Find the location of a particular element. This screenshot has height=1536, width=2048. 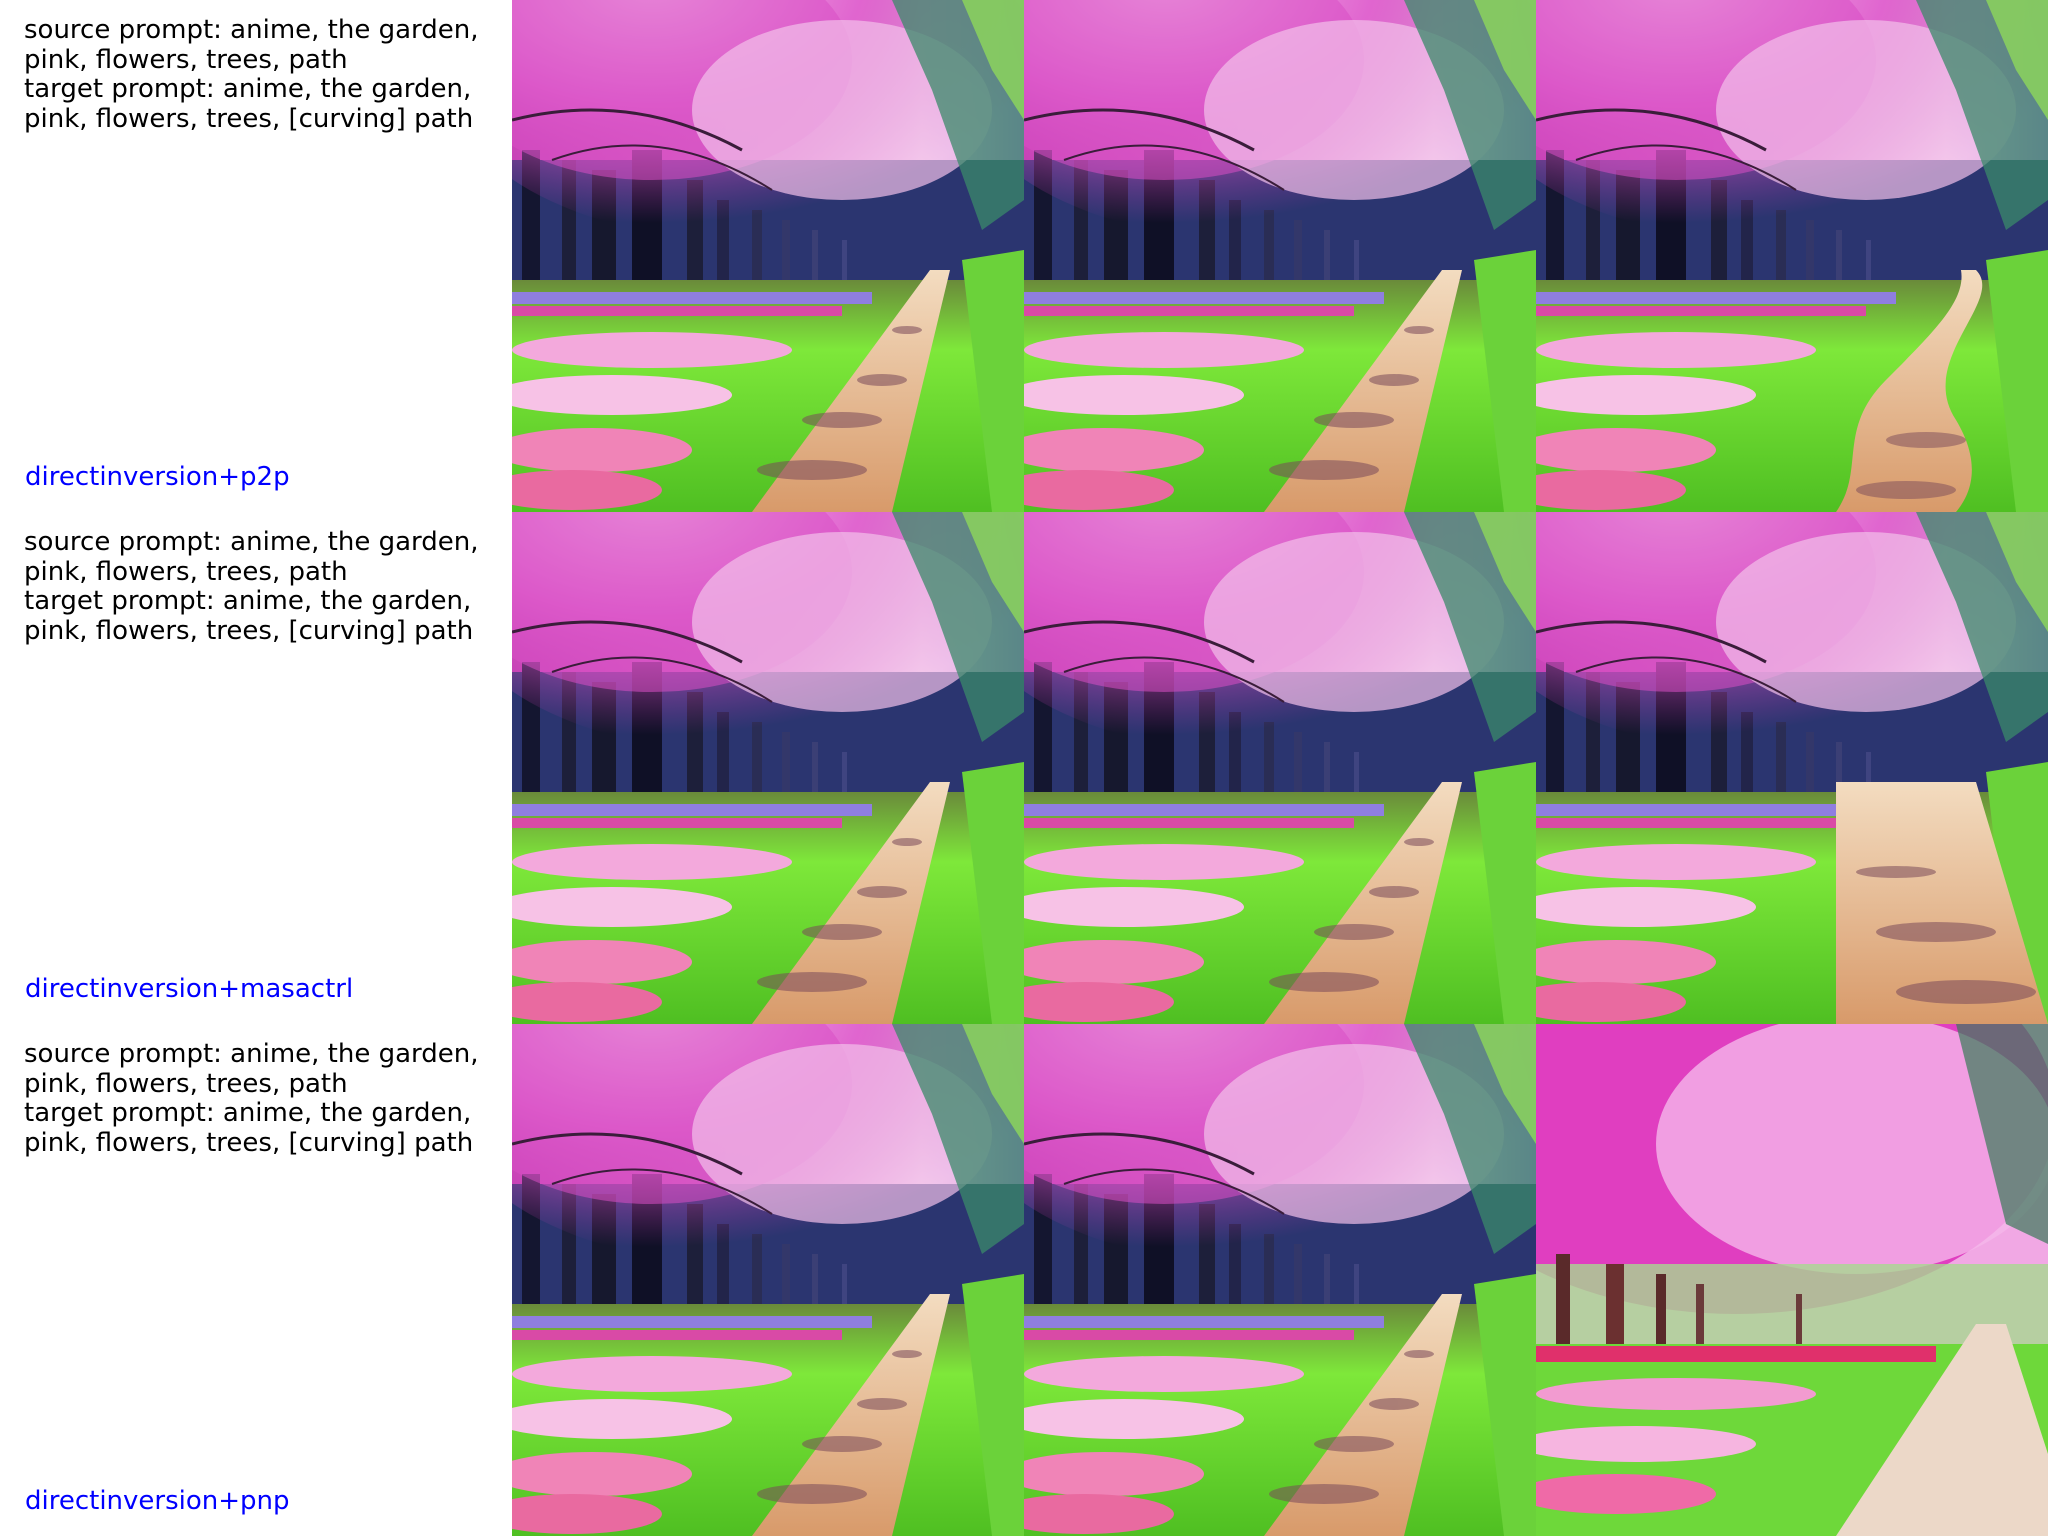

method-label: directinversion+p2p is located at coordinates (157, 477).